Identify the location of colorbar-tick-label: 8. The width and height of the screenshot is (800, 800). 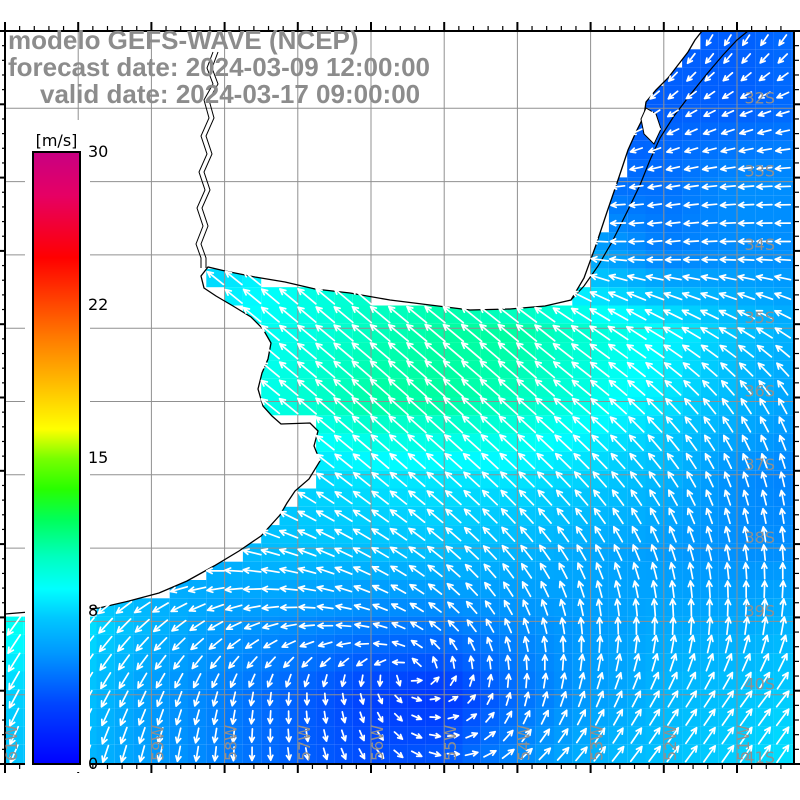
(93, 610).